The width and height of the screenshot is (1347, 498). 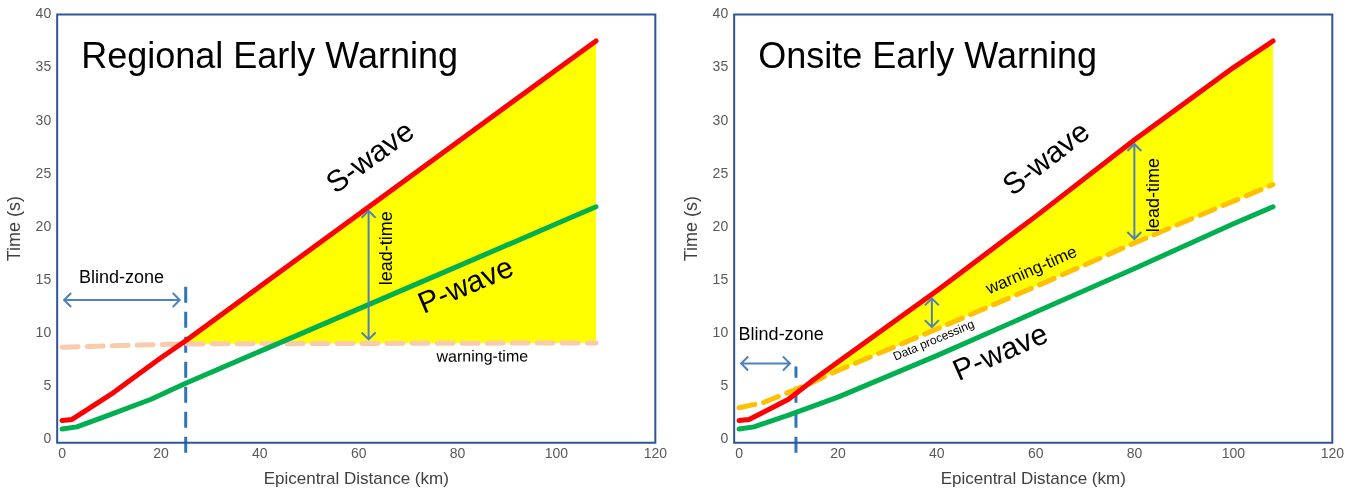 What do you see at coordinates (482, 356) in the screenshot?
I see `series-label: warning-time` at bounding box center [482, 356].